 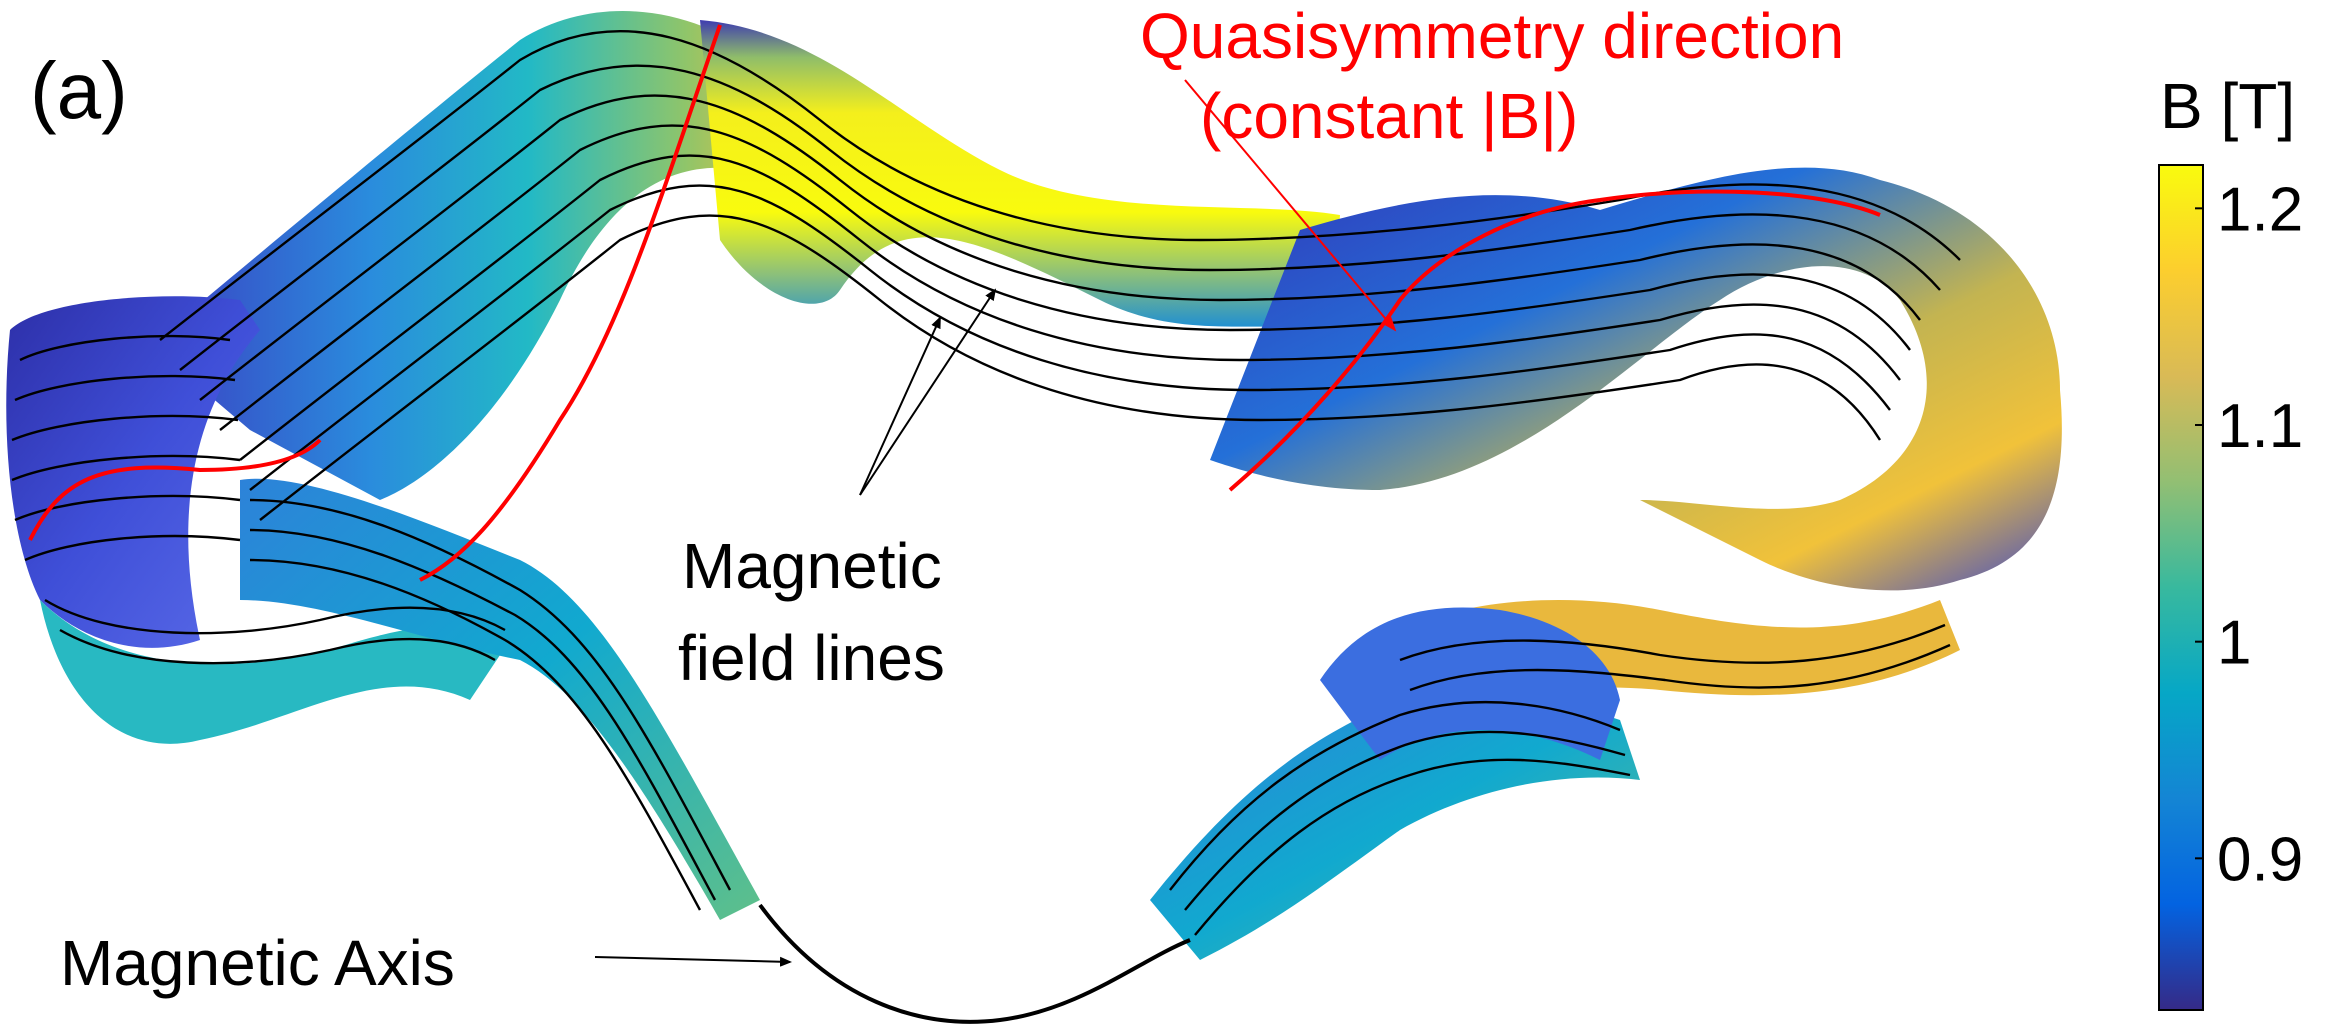 I want to click on flux-surface-left-fan, so click(x=500, y=699).